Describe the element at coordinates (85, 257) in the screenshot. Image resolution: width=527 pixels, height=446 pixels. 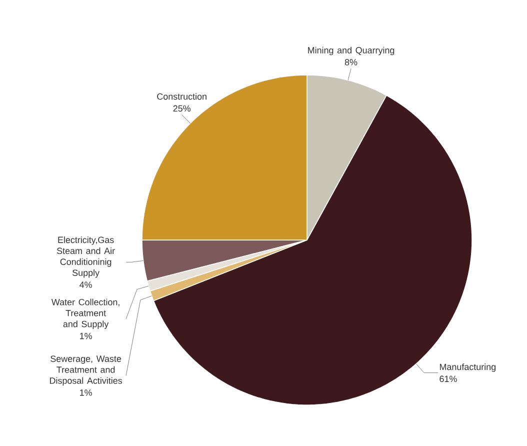
I see `slice-label: Electricity,Gas Steam and Air Conditioninig Supply` at that location.